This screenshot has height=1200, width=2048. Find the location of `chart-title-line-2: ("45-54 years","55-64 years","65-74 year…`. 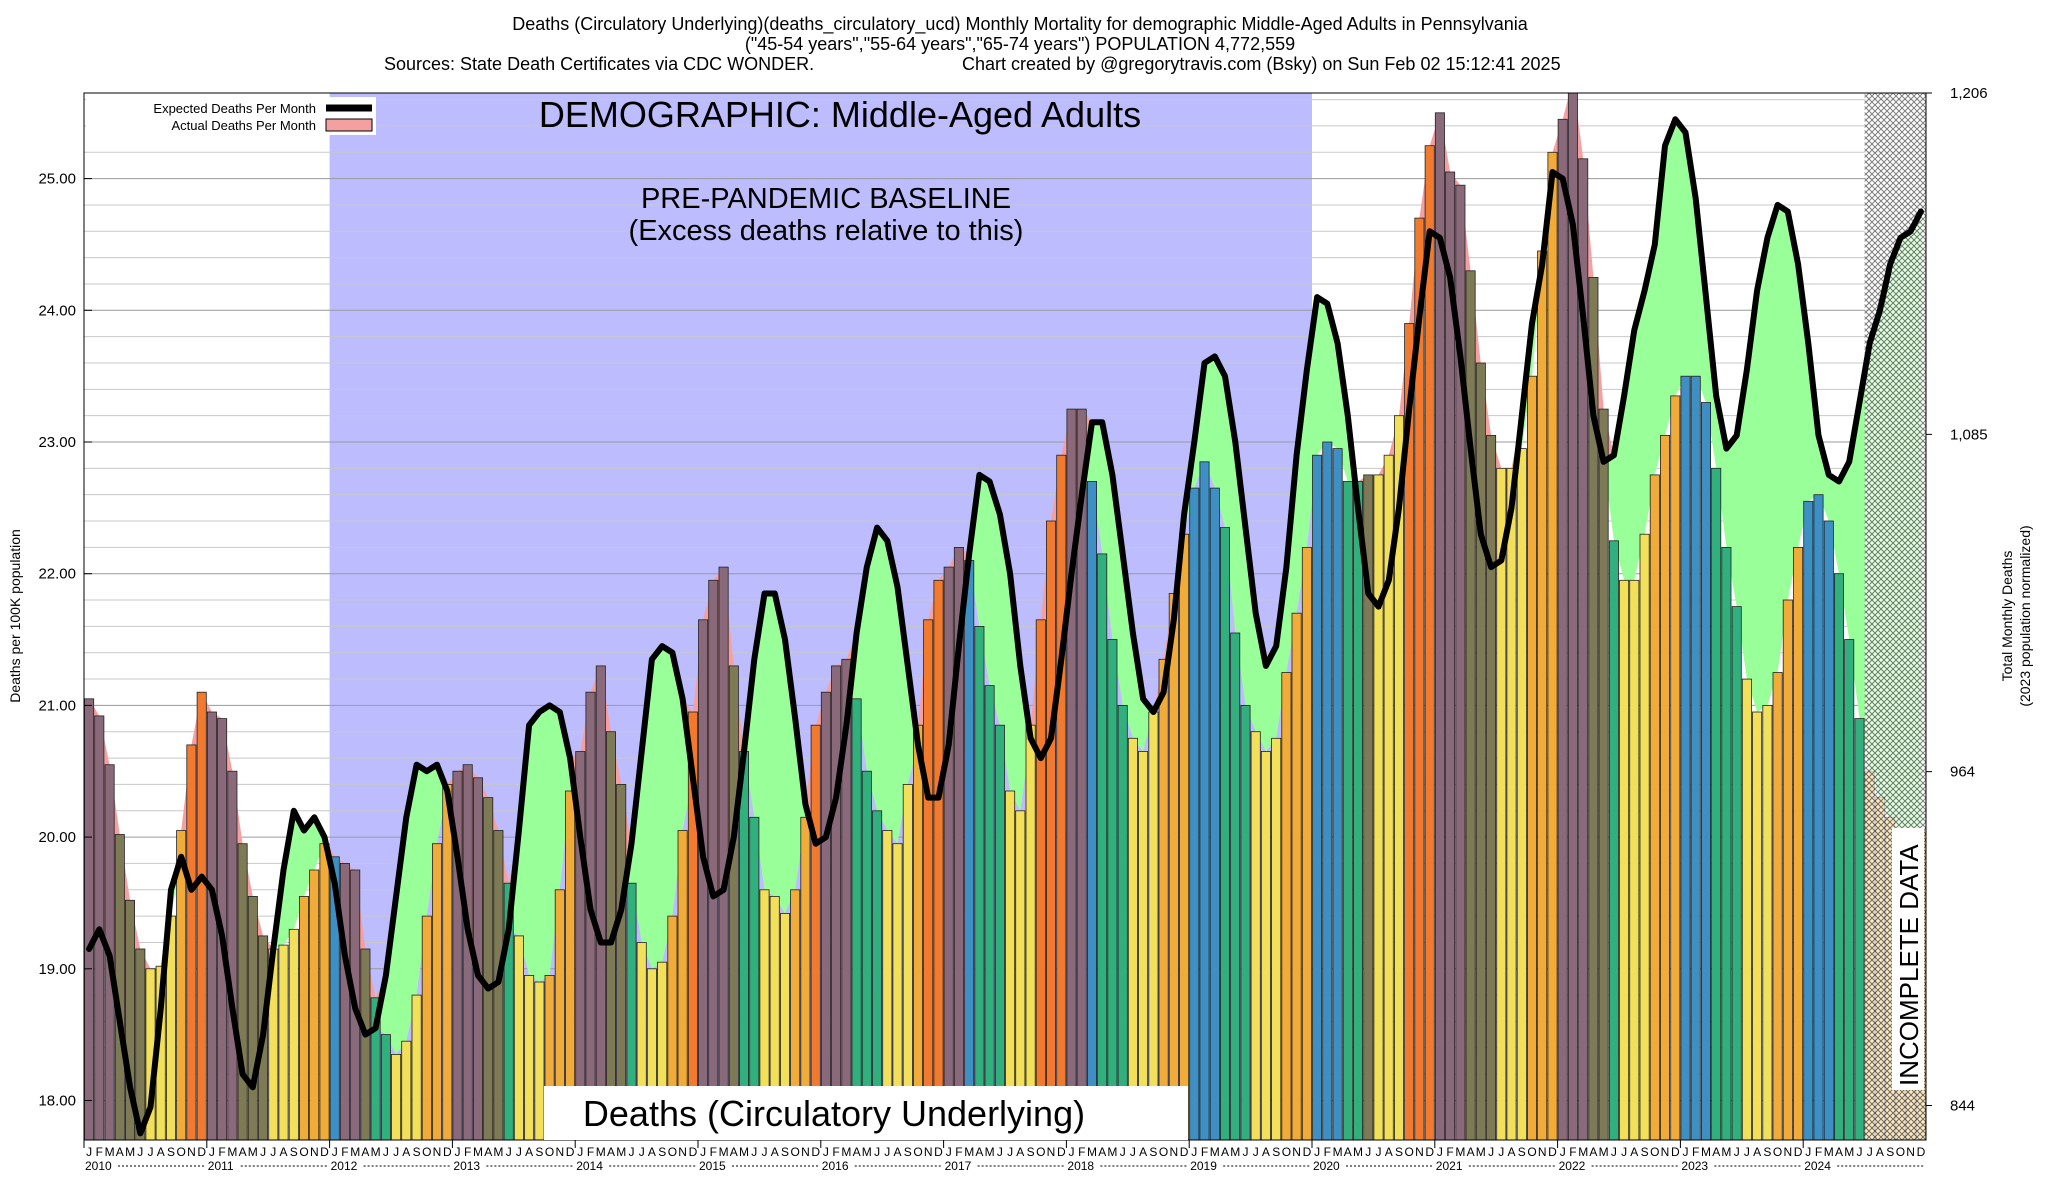

chart-title-line-2: ("45-54 years","55-64 years","65-74 year… is located at coordinates (1020, 44).